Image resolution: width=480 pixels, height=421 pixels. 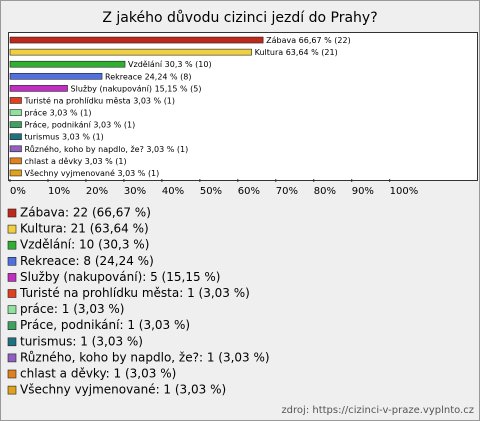 I want to click on bar-category: Vzdělání, so click(x=145, y=64).